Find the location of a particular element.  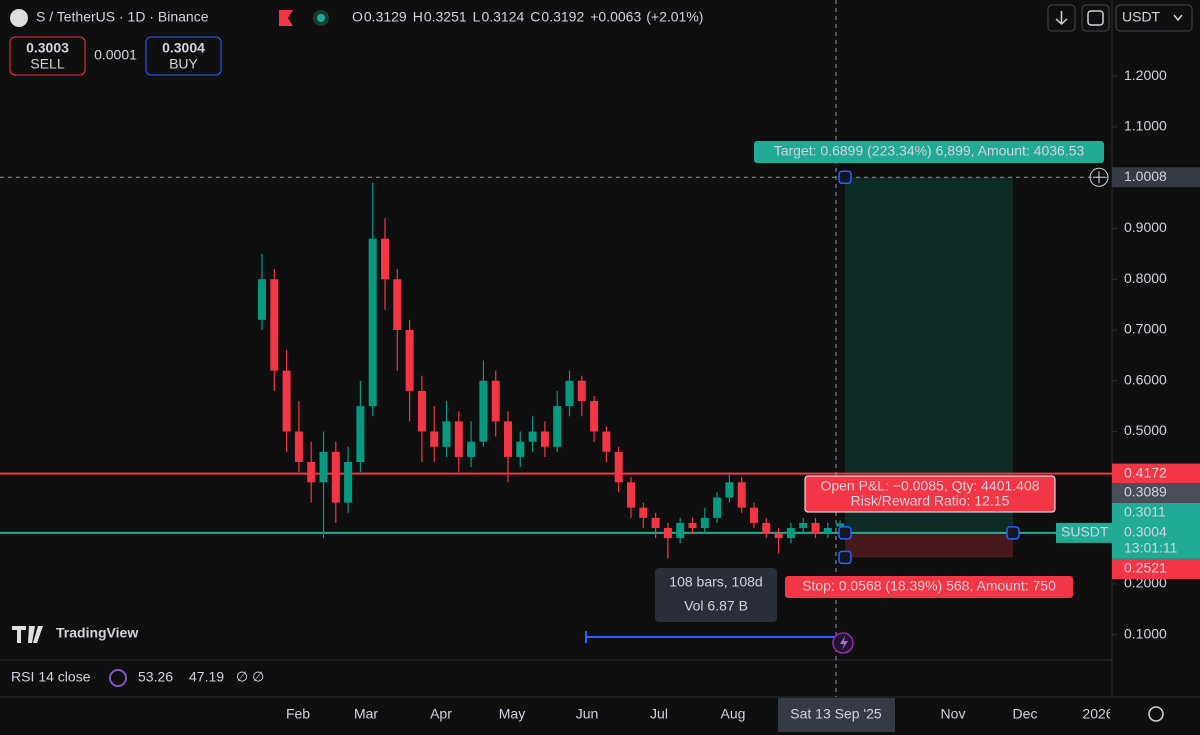

pnl-box is located at coordinates (930, 494).